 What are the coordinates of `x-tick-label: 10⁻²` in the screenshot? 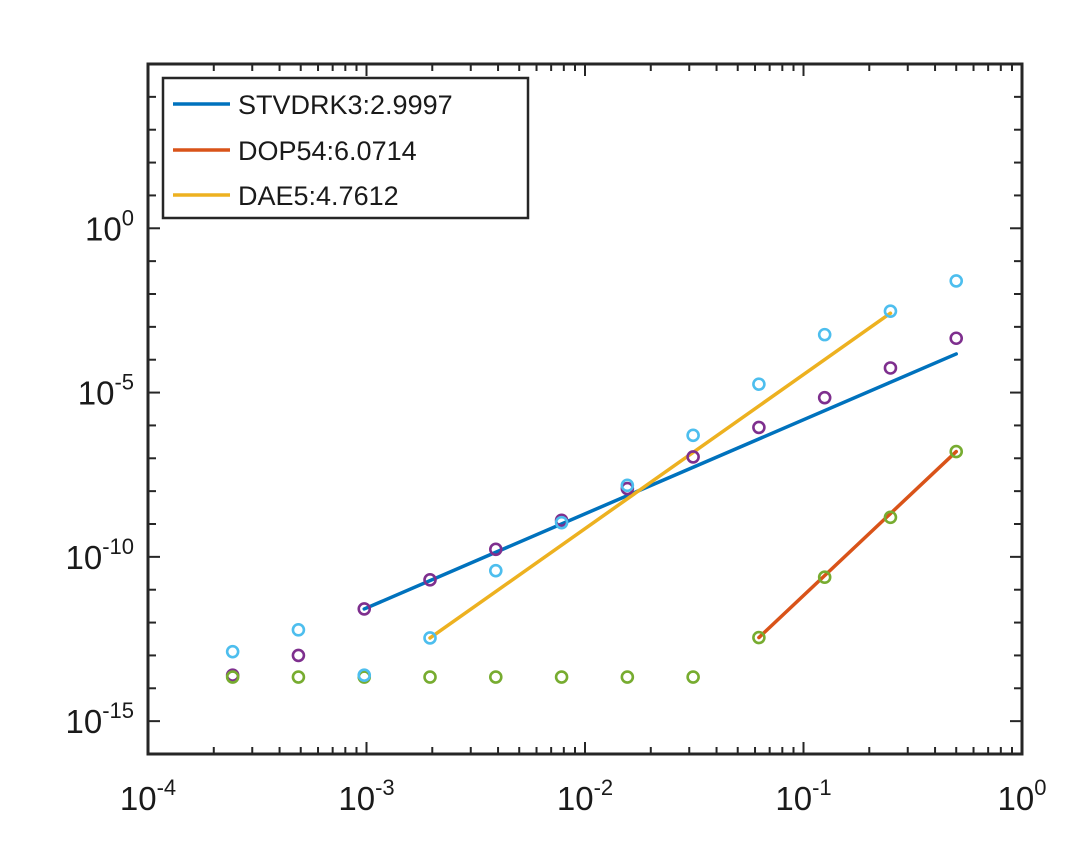 It's located at (585, 796).